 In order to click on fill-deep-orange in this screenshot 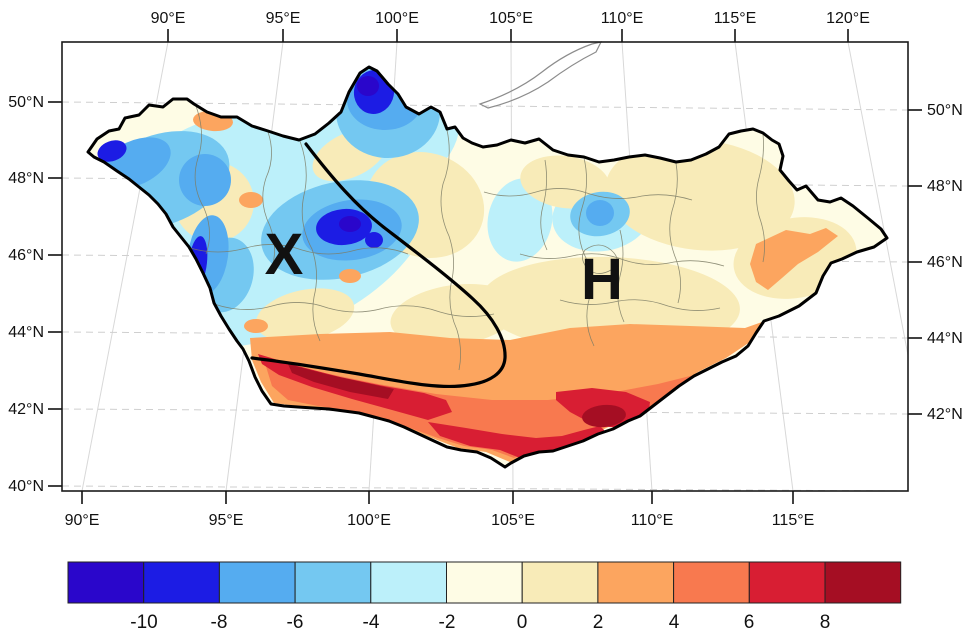, I will do `click(501, 407)`.